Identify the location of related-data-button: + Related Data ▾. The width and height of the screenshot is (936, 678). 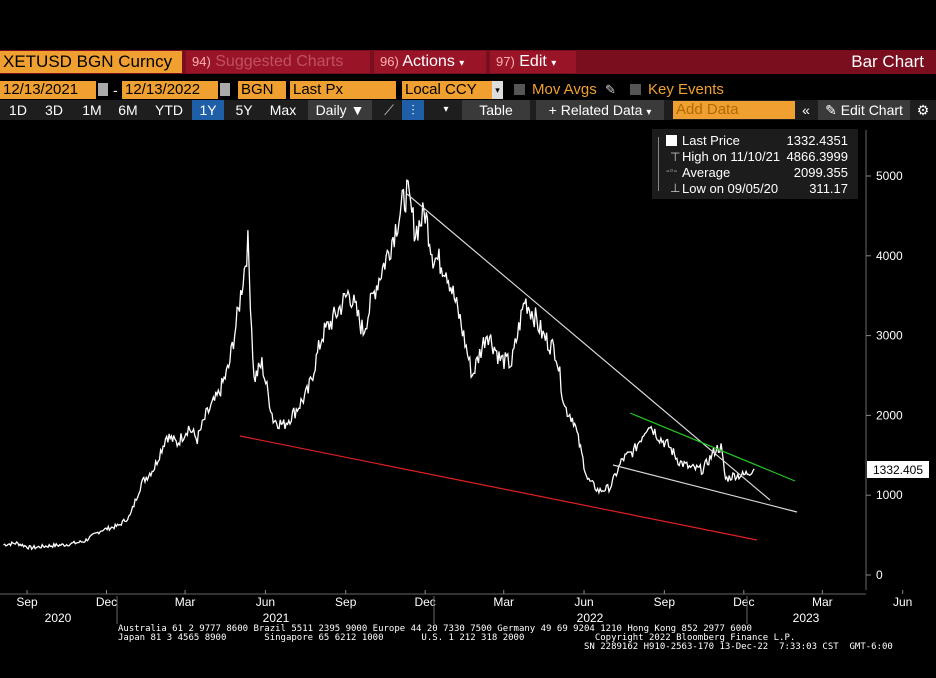
(600, 110).